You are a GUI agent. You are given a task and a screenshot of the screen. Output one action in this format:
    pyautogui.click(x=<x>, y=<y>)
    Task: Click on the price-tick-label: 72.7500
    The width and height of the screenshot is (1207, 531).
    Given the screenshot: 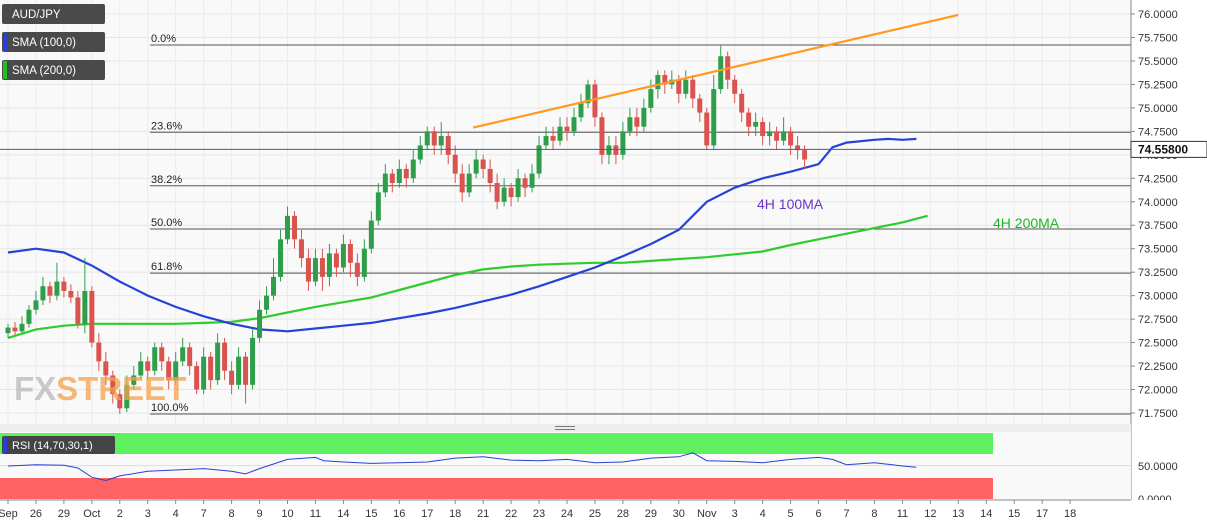 What is the action you would take?
    pyautogui.click(x=1158, y=320)
    